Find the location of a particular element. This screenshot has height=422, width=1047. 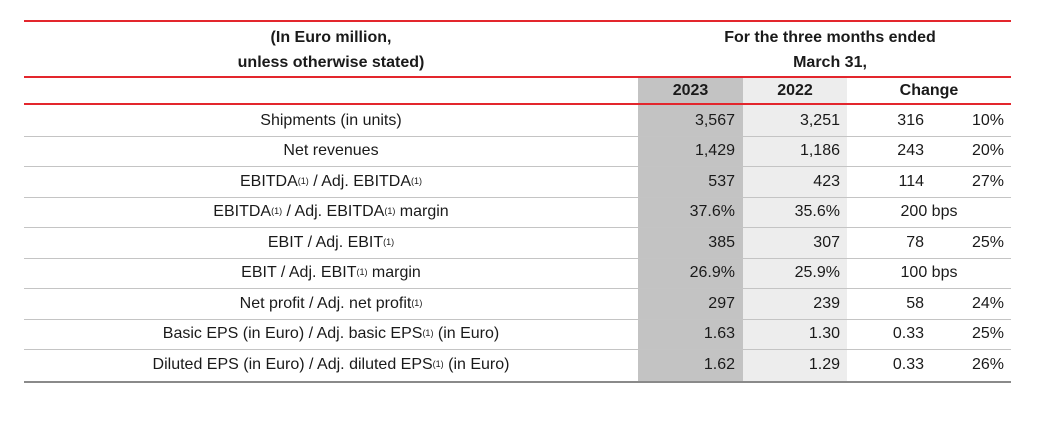

value-2023: 26.9% is located at coordinates (712, 272).